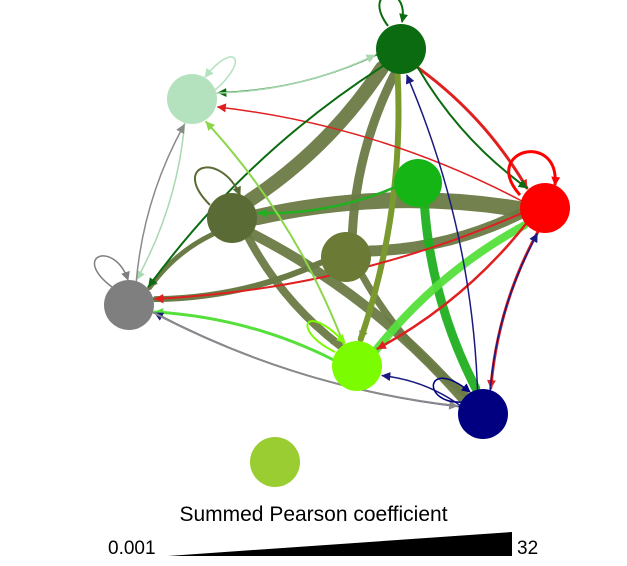 The width and height of the screenshot is (627, 566). I want to click on edge-olive-to-dark_green, so click(373, 154).